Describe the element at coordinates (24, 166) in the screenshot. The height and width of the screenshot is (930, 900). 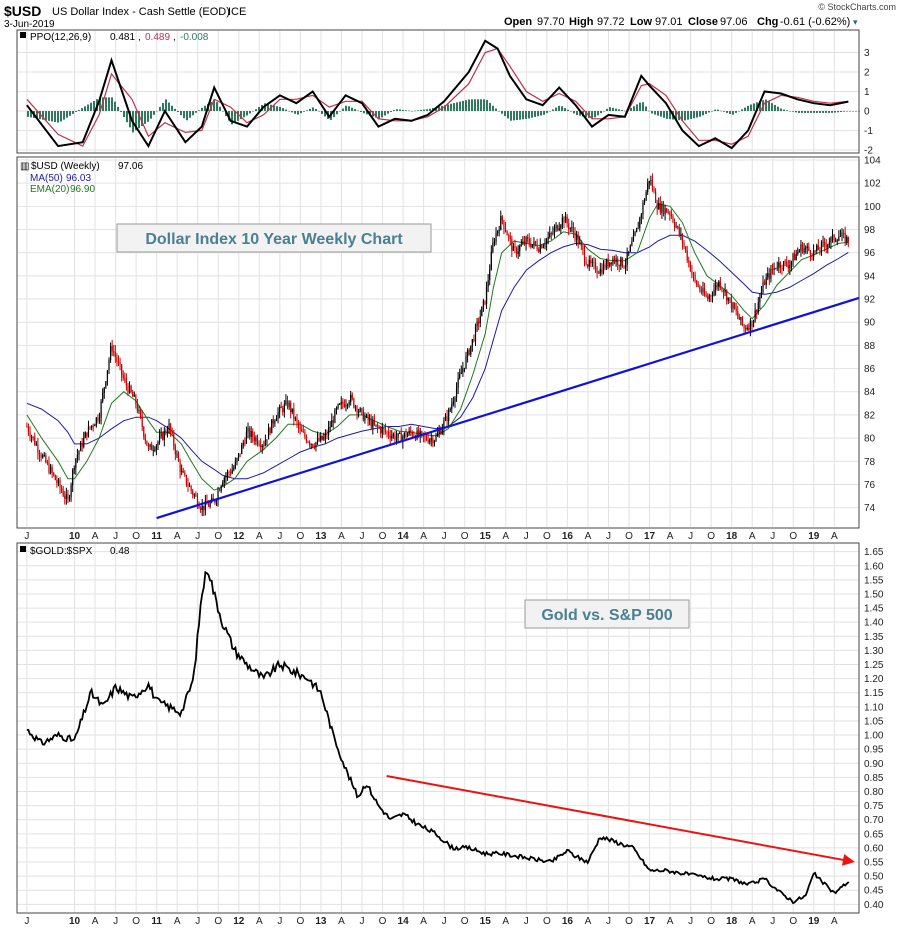
I see `chart-type-icon: ▥` at that location.